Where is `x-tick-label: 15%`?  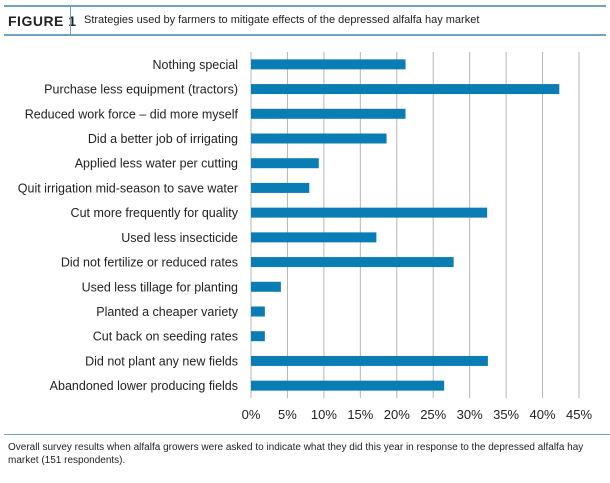 x-tick-label: 15% is located at coordinates (360, 414).